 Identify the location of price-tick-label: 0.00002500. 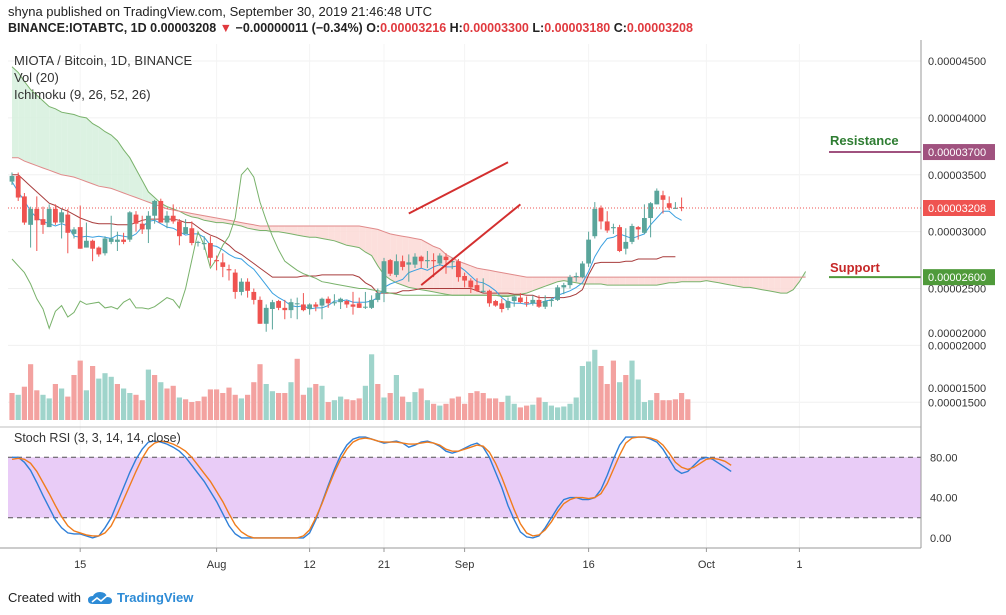
(957, 290).